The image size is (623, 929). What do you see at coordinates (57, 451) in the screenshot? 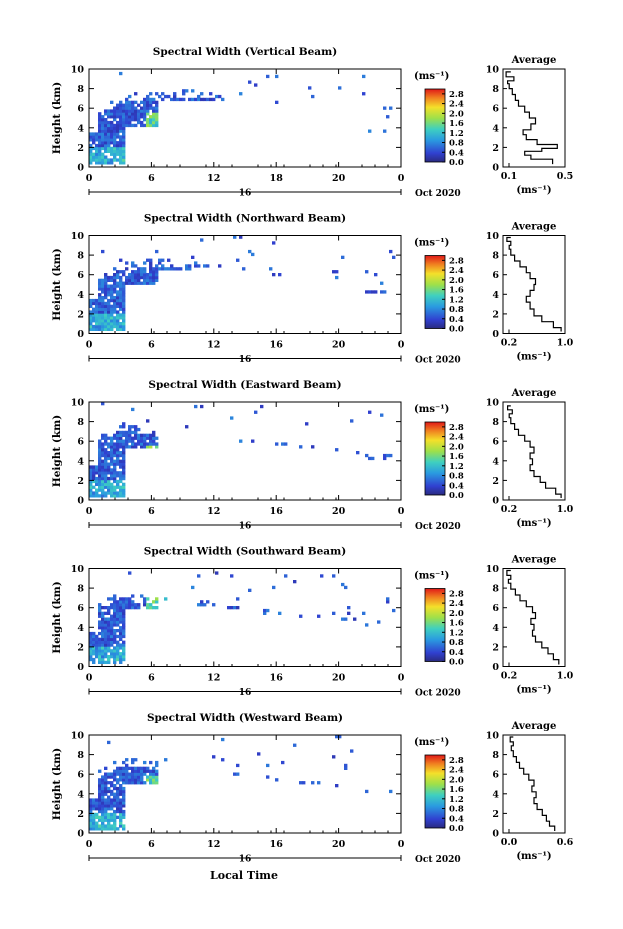
I see `y-axis-label: Height (km)` at bounding box center [57, 451].